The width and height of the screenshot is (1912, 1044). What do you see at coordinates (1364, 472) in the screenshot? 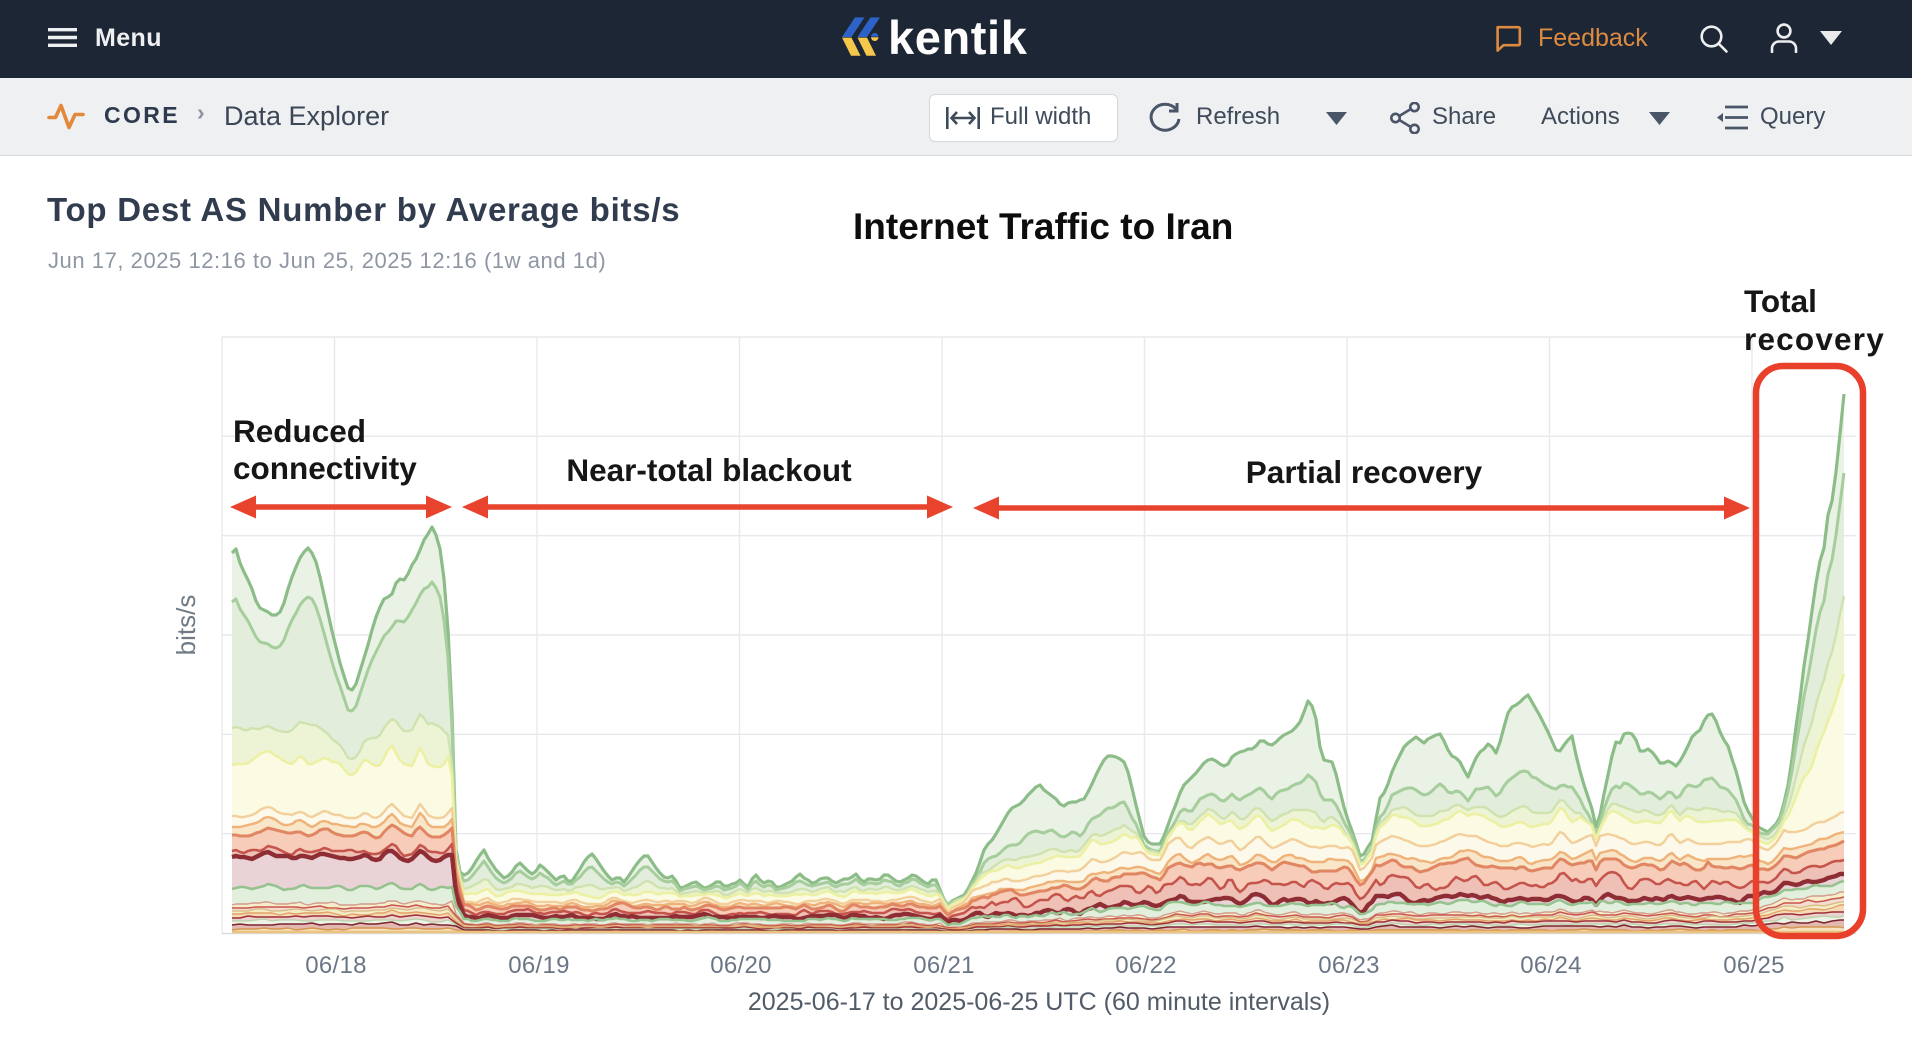
I see `svg-text: Partial recovery` at bounding box center [1364, 472].